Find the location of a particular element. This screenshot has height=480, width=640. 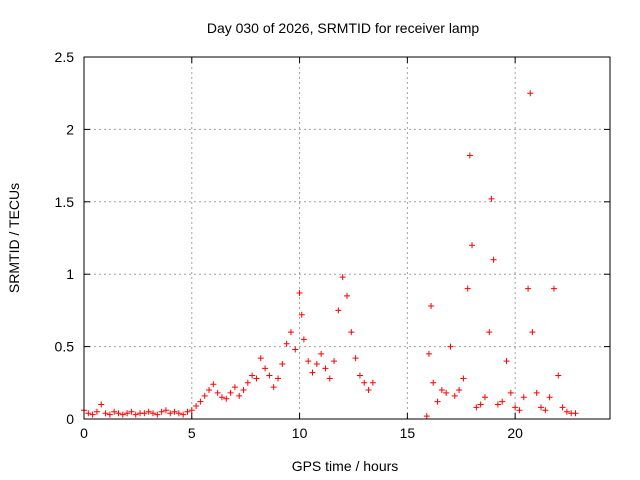

y-tick-label: 2 is located at coordinates (70, 129).